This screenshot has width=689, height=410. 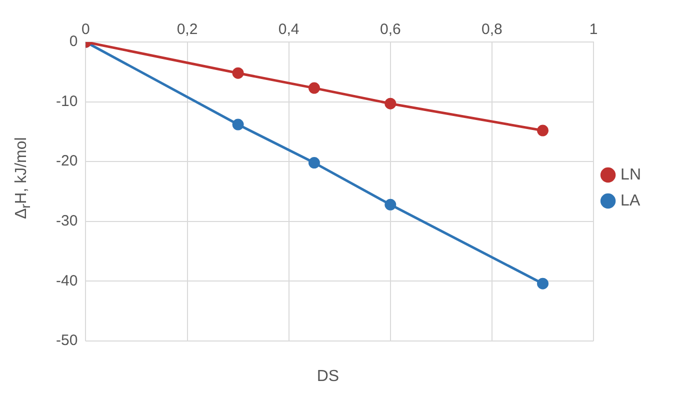 I want to click on x-tick-label: 0,2, so click(x=187, y=29).